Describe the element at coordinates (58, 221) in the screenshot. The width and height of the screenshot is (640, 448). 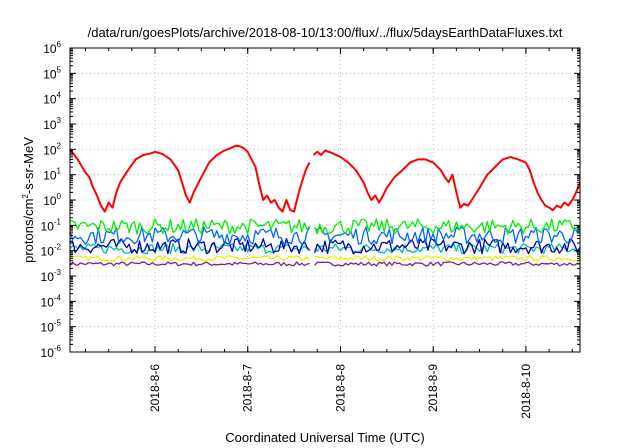
I see `y-tick-label-exp: -1` at that location.